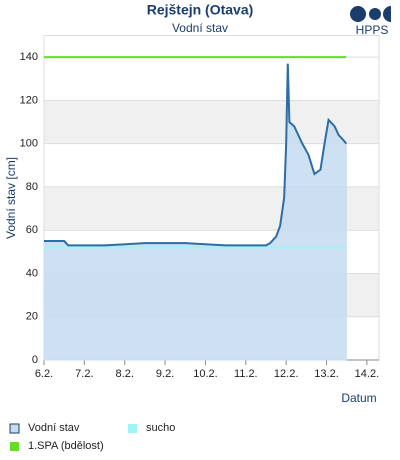  Describe the element at coordinates (32, 273) in the screenshot. I see `y-tick-label: 40` at that location.